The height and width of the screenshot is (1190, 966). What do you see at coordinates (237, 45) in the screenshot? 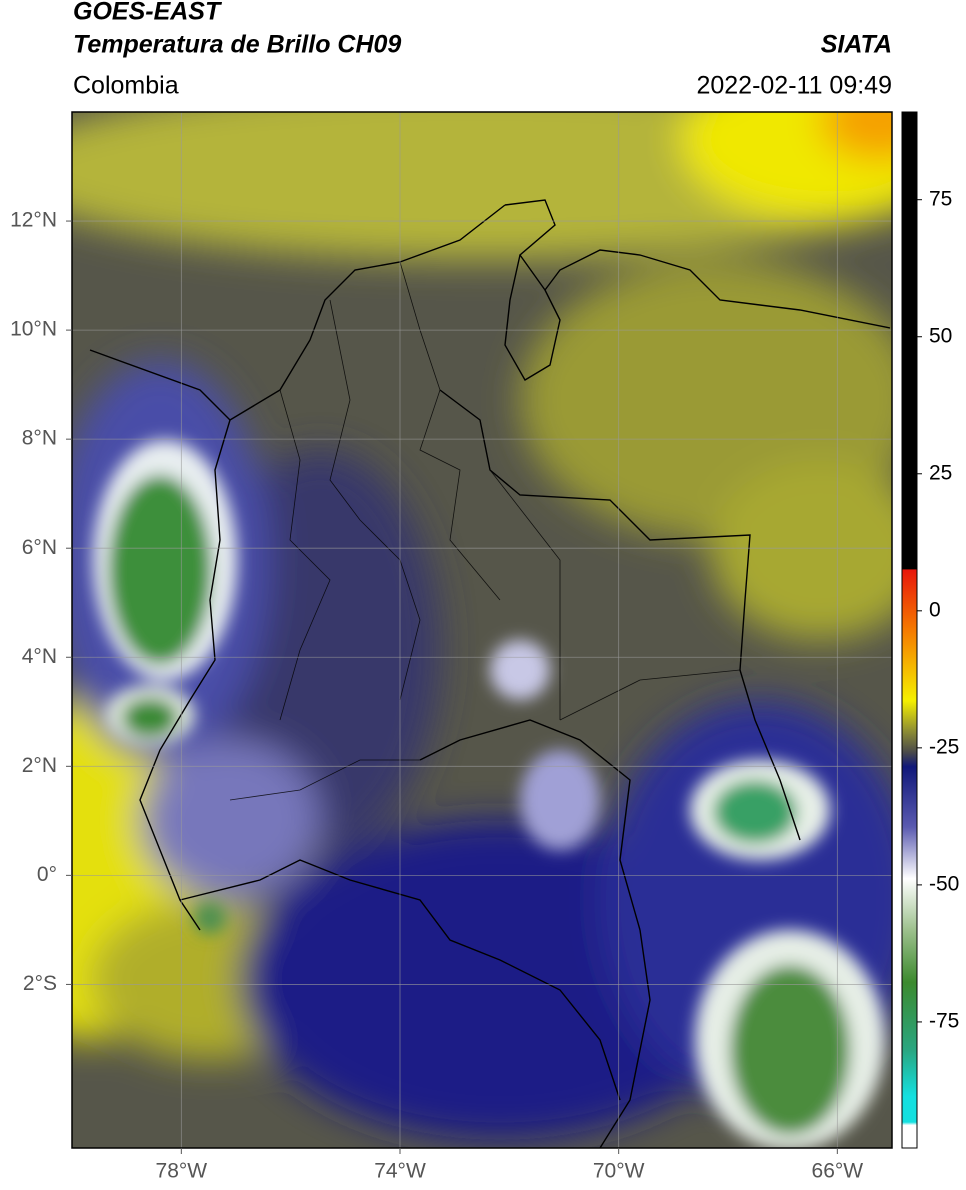
I see `title-line2: Temperatura de Brillo CH09` at bounding box center [237, 45].